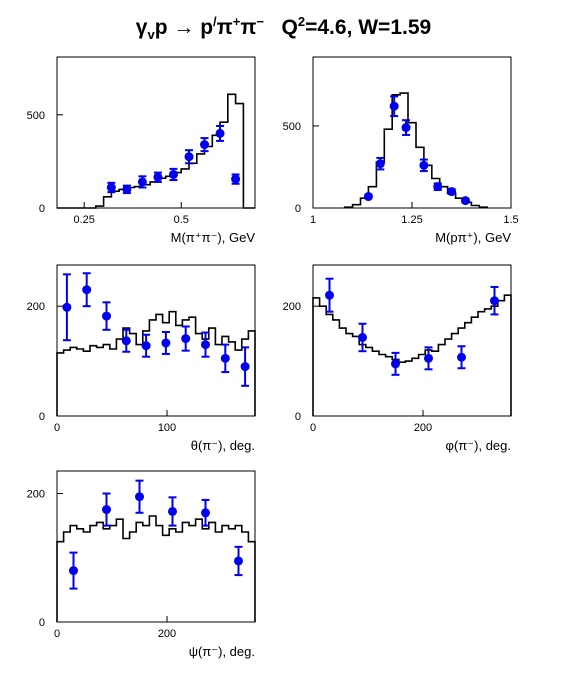 The height and width of the screenshot is (680, 567). I want to click on chart-panel-bottom-left: 0 200 0 200 ψ(π⁻), deg., so click(141, 564).